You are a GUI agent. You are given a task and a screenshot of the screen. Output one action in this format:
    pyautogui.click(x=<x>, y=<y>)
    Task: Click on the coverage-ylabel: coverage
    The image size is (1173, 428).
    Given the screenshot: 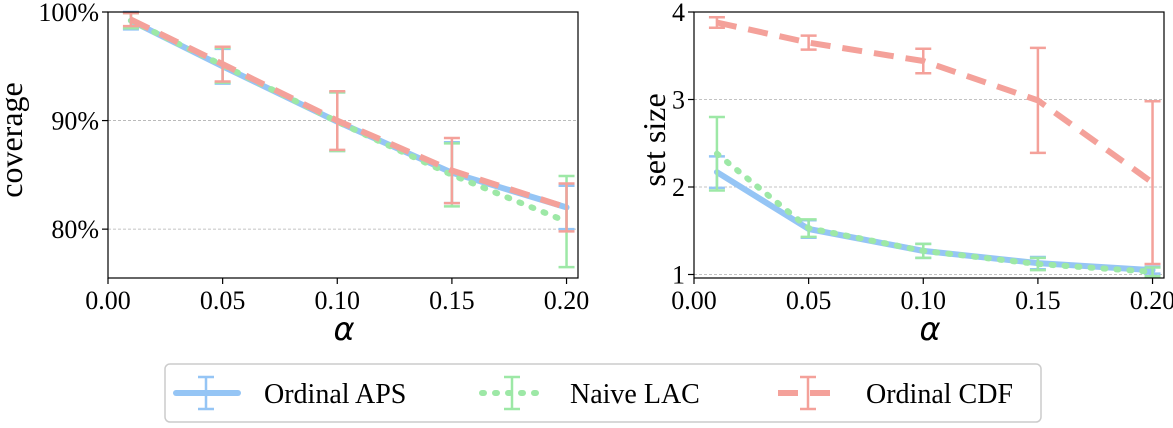 What is the action you would take?
    pyautogui.click(x=14, y=139)
    